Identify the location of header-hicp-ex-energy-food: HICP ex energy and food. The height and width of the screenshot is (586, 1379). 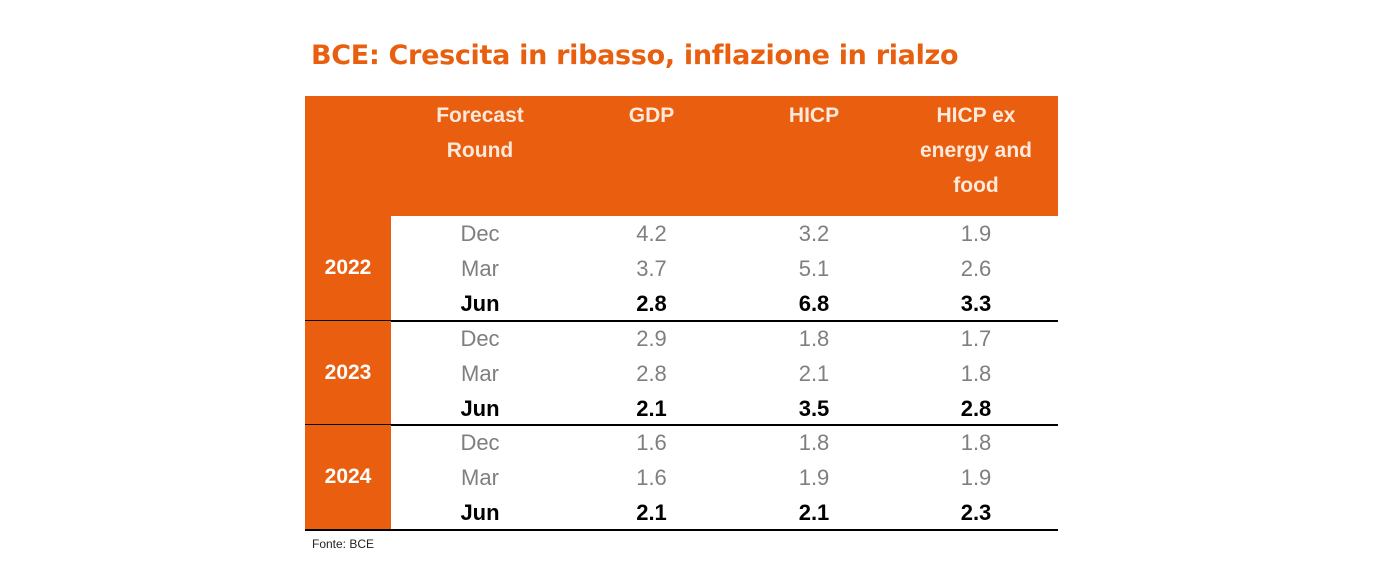
(976, 150).